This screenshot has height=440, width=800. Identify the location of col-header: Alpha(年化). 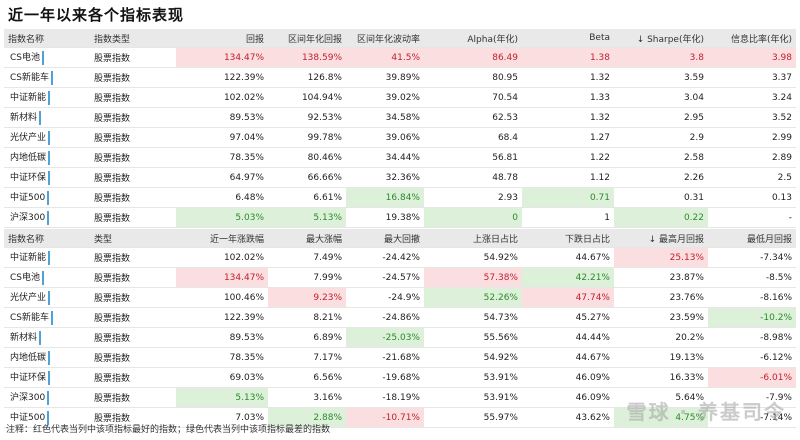
(473, 38).